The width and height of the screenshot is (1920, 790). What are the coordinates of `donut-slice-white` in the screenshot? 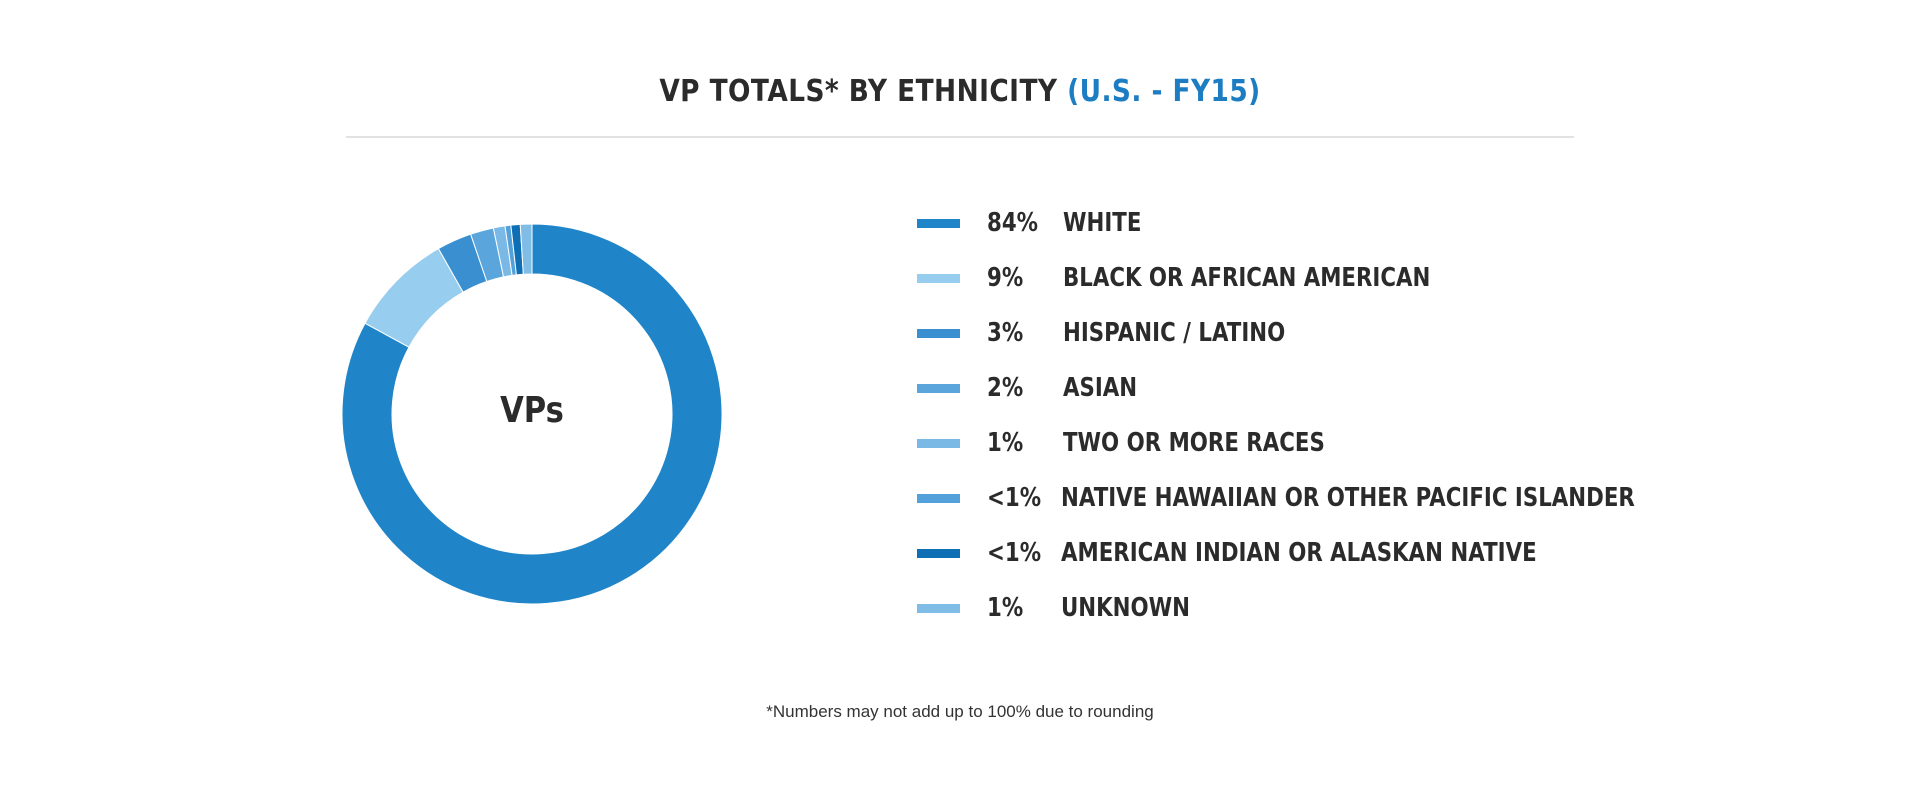 It's located at (532, 414).